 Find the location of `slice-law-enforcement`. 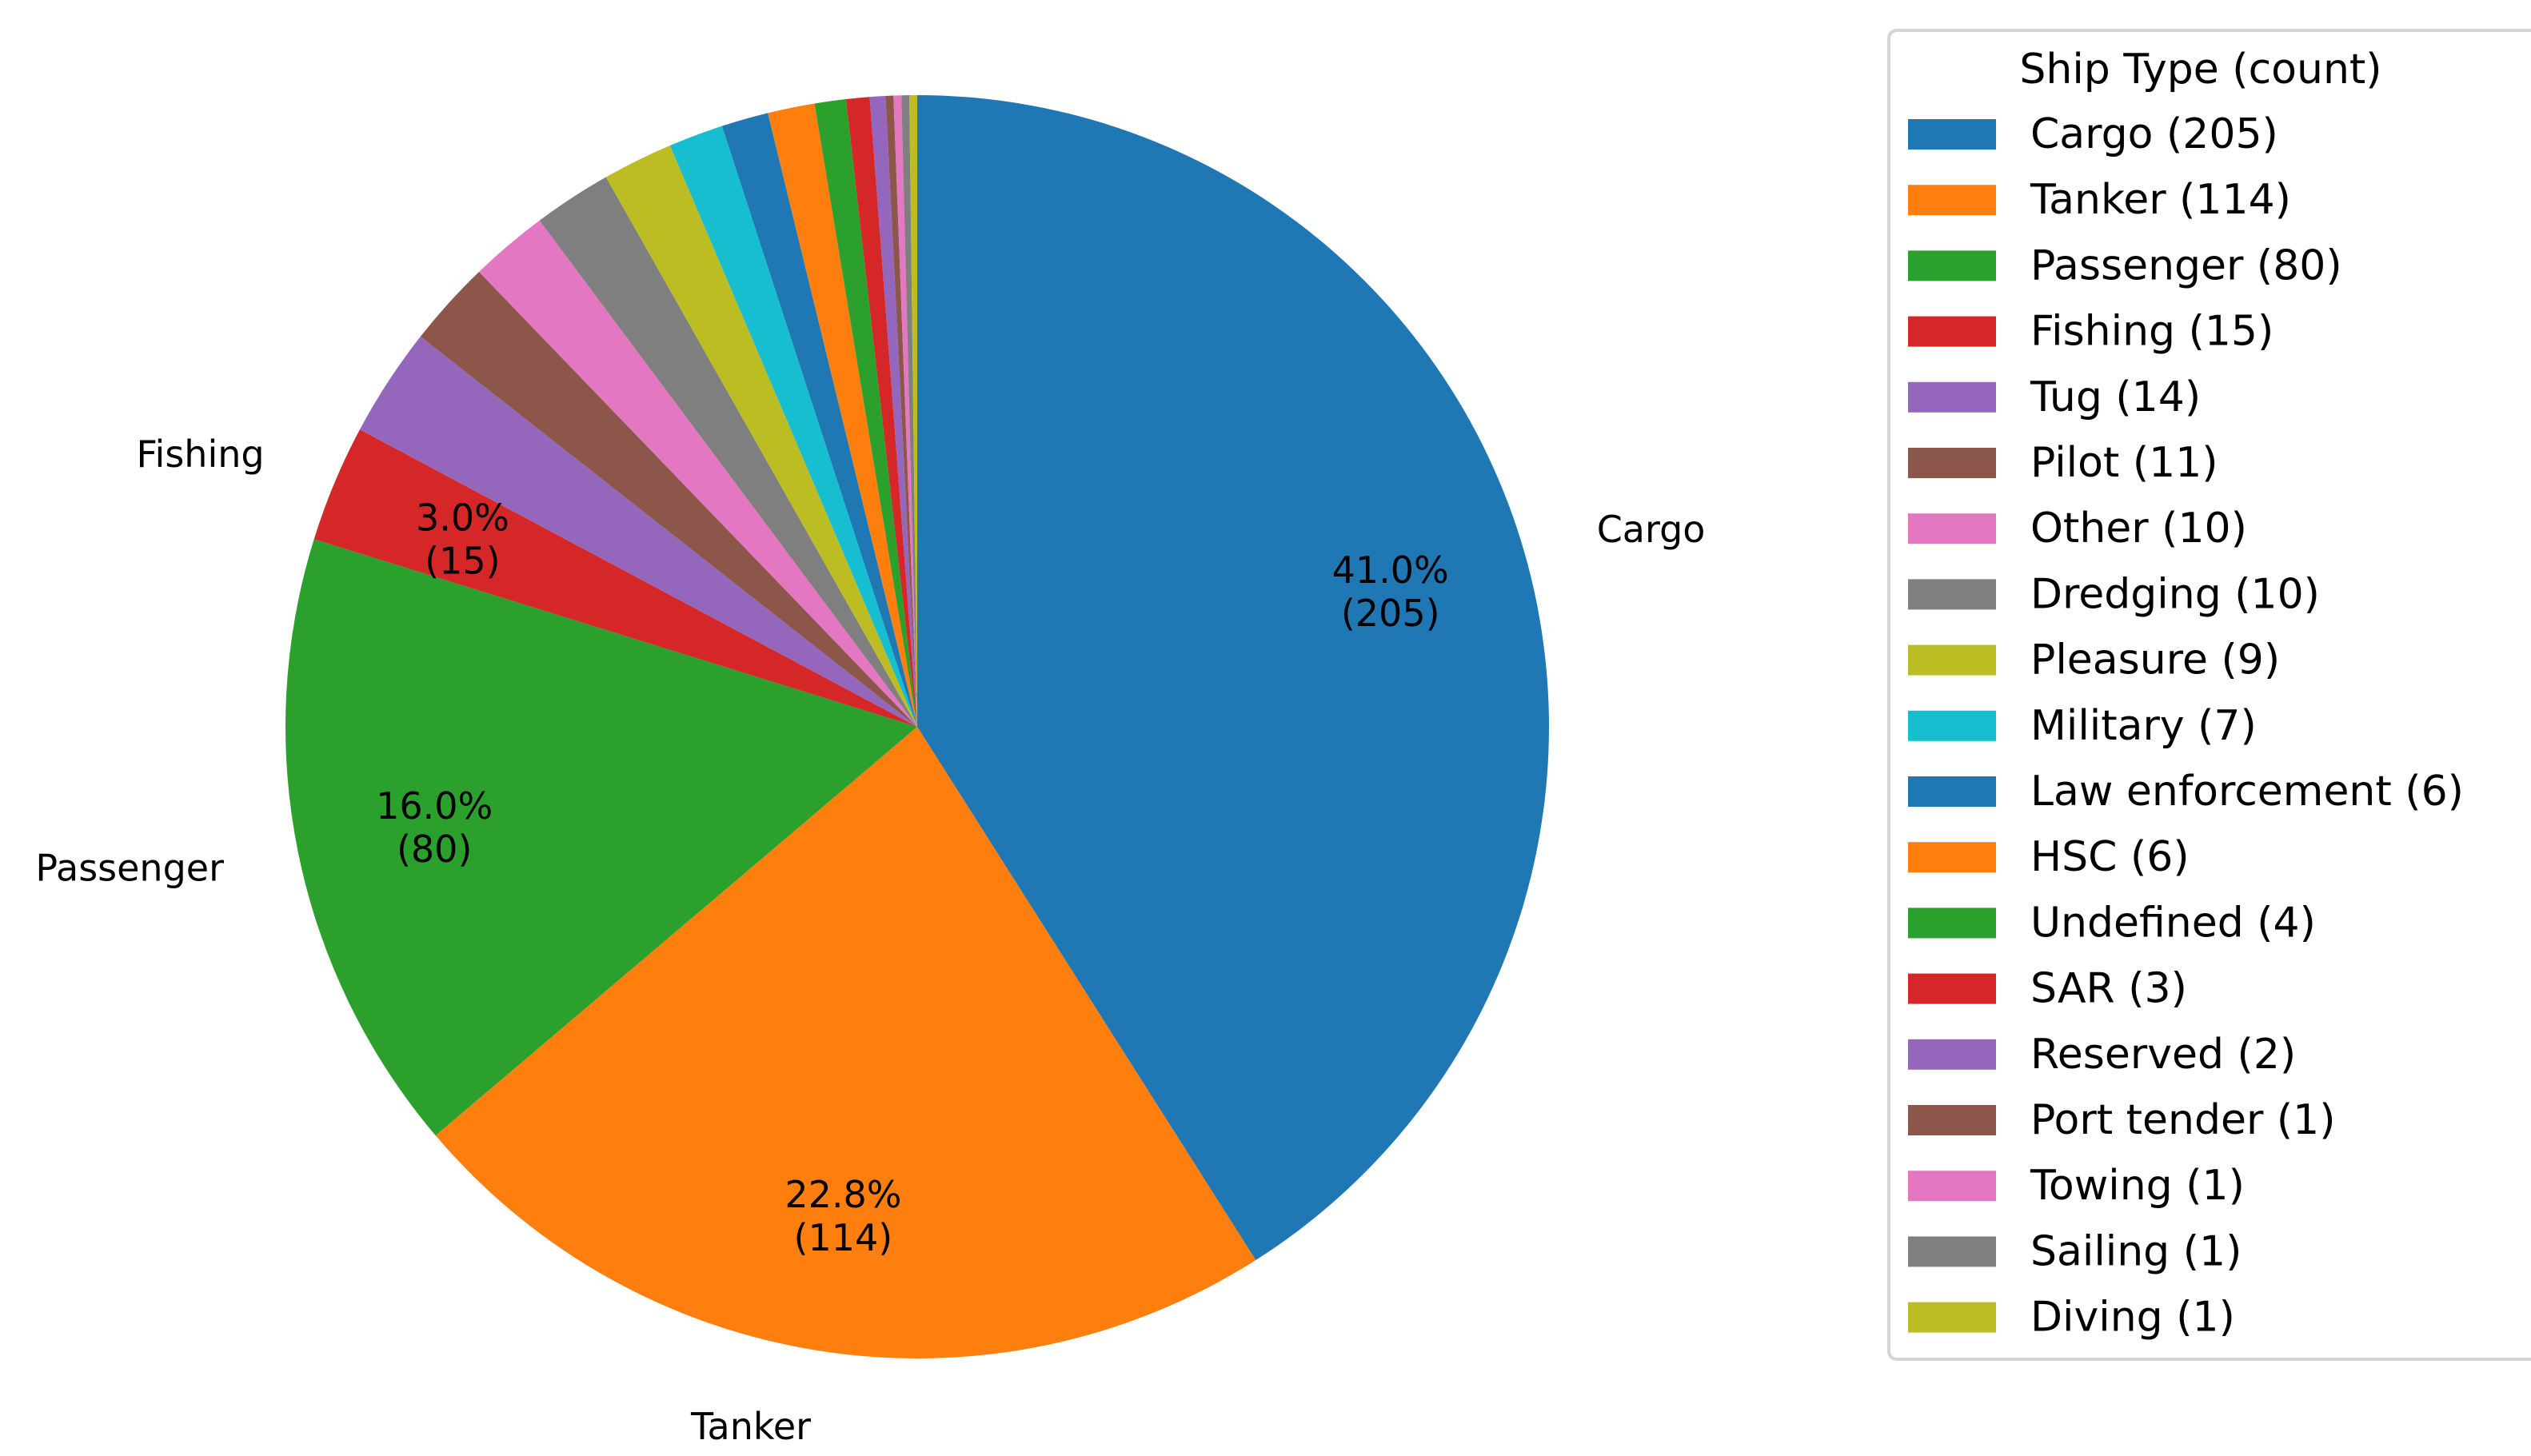

slice-law-enforcement is located at coordinates (819, 420).